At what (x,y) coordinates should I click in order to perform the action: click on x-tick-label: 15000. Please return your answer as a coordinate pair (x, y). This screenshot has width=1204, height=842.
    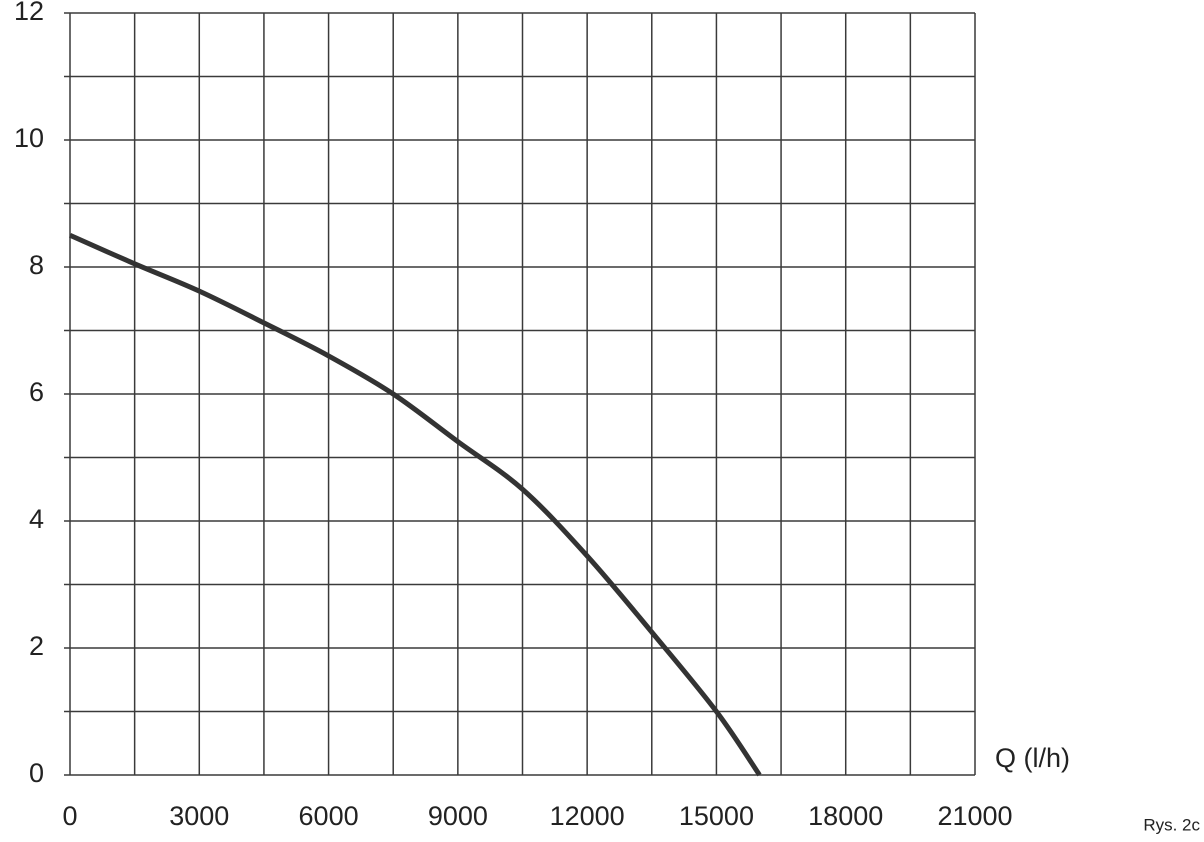
    Looking at the image, I should click on (716, 816).